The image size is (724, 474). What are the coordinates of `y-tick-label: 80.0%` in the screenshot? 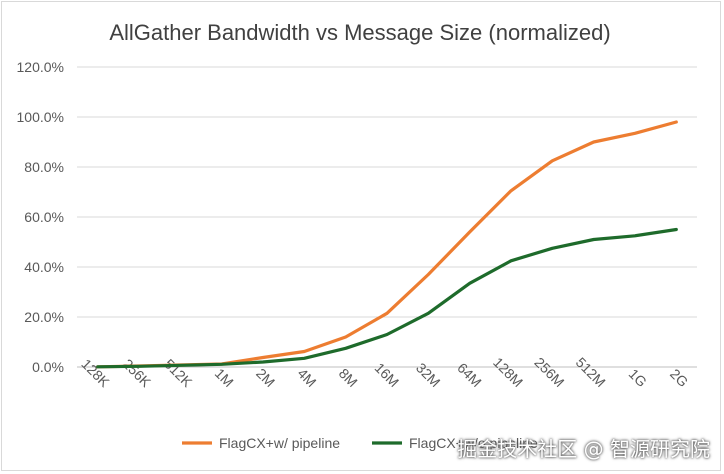 It's located at (44, 167).